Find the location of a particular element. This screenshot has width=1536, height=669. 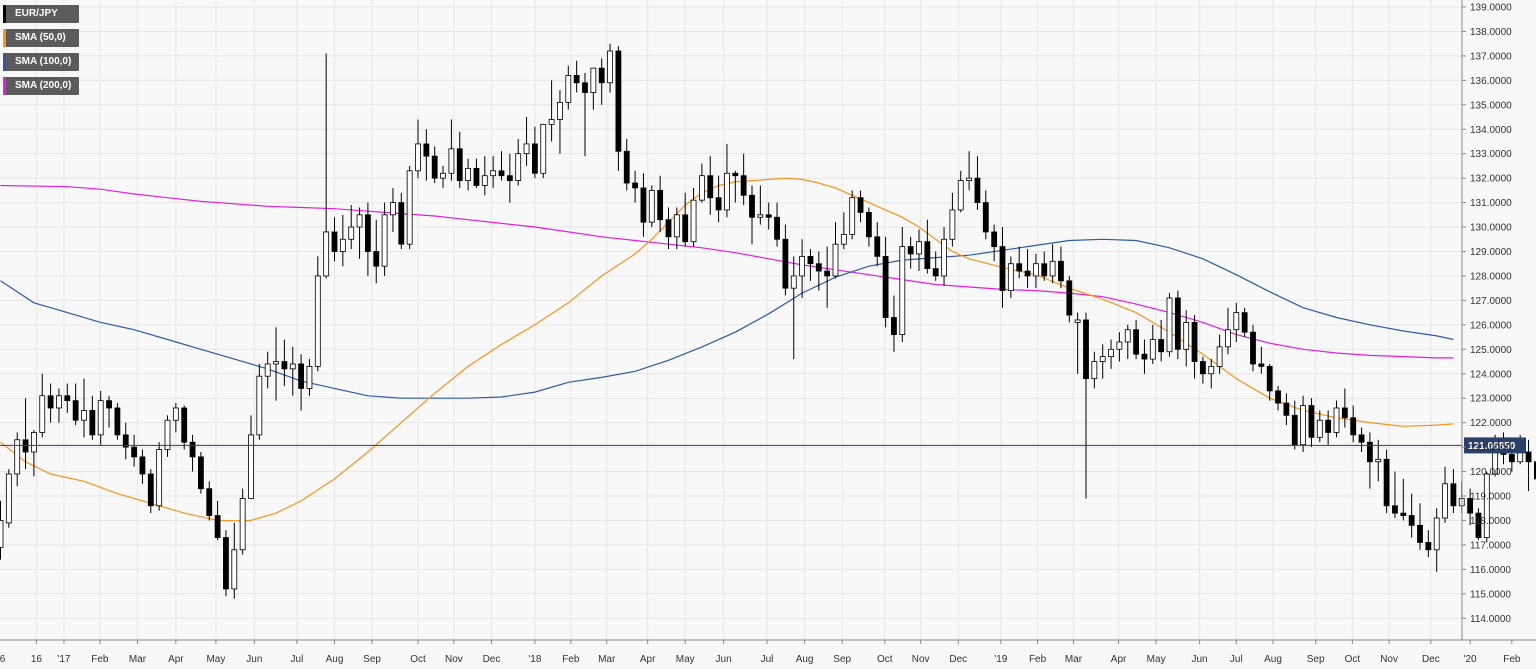

legend-item-sma-100: SMA (100,0) is located at coordinates (41, 62).